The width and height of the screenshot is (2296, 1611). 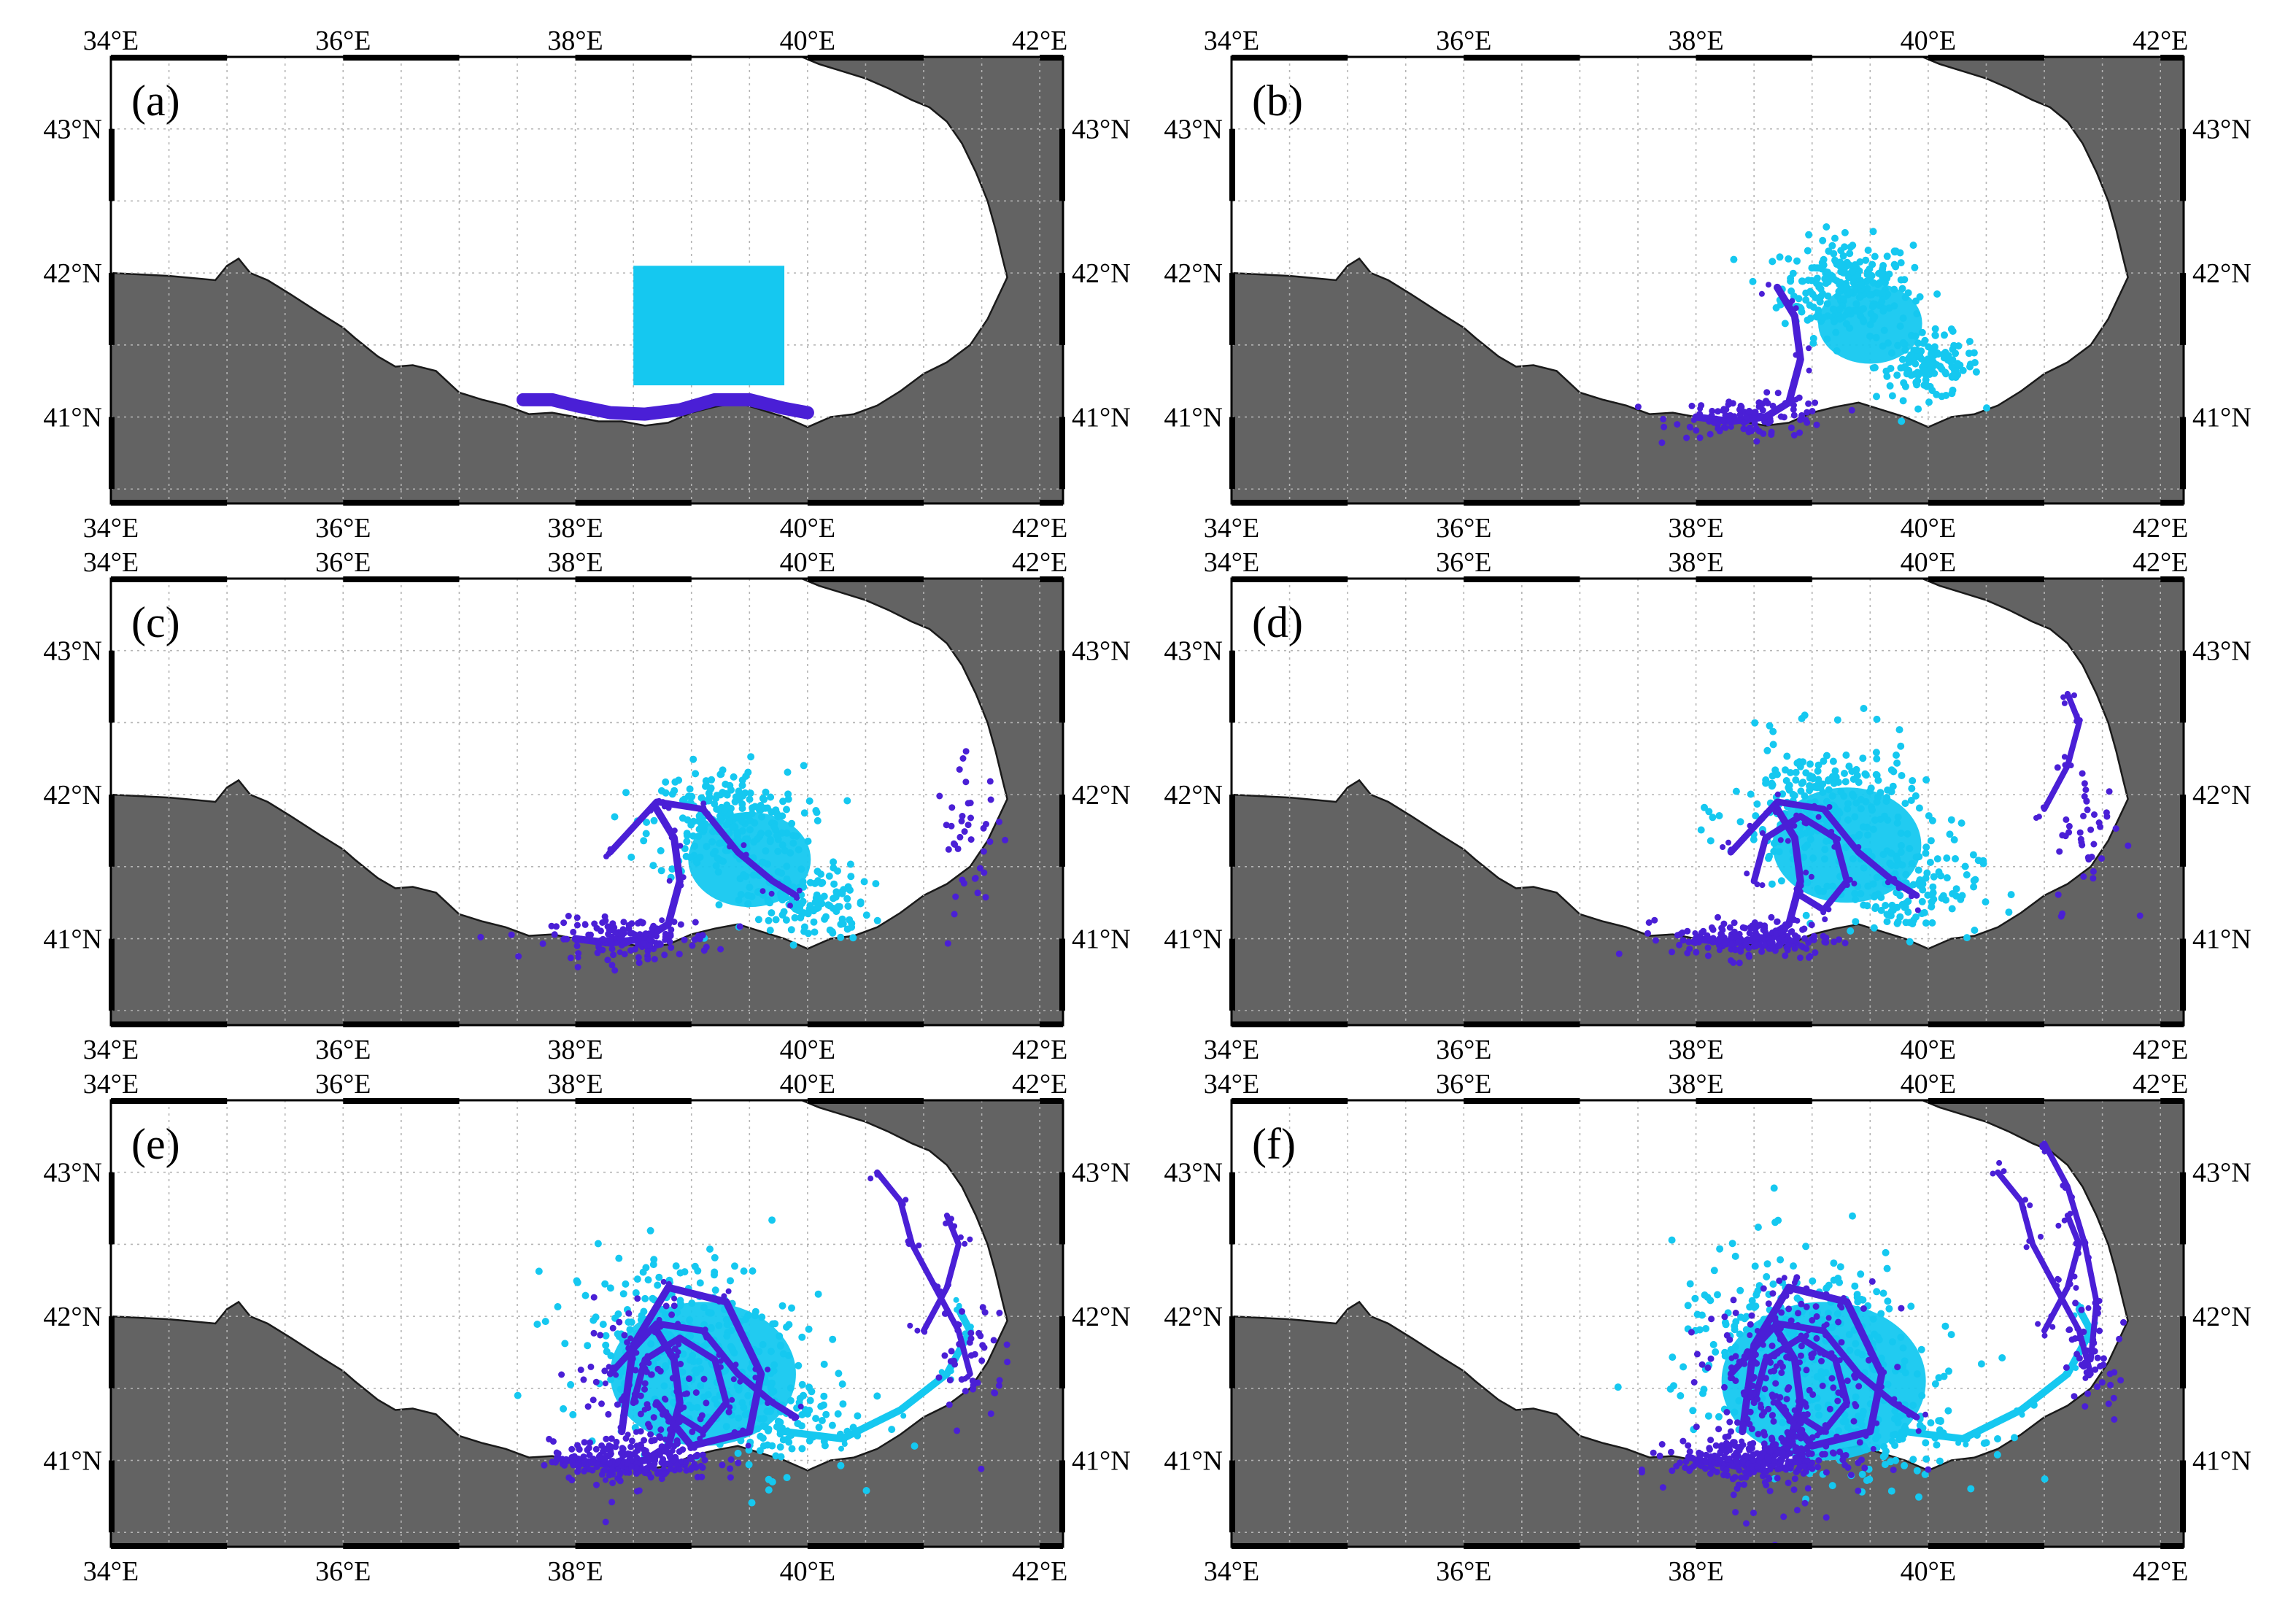 What do you see at coordinates (1880, 829) in the screenshot?
I see `particle-layer` at bounding box center [1880, 829].